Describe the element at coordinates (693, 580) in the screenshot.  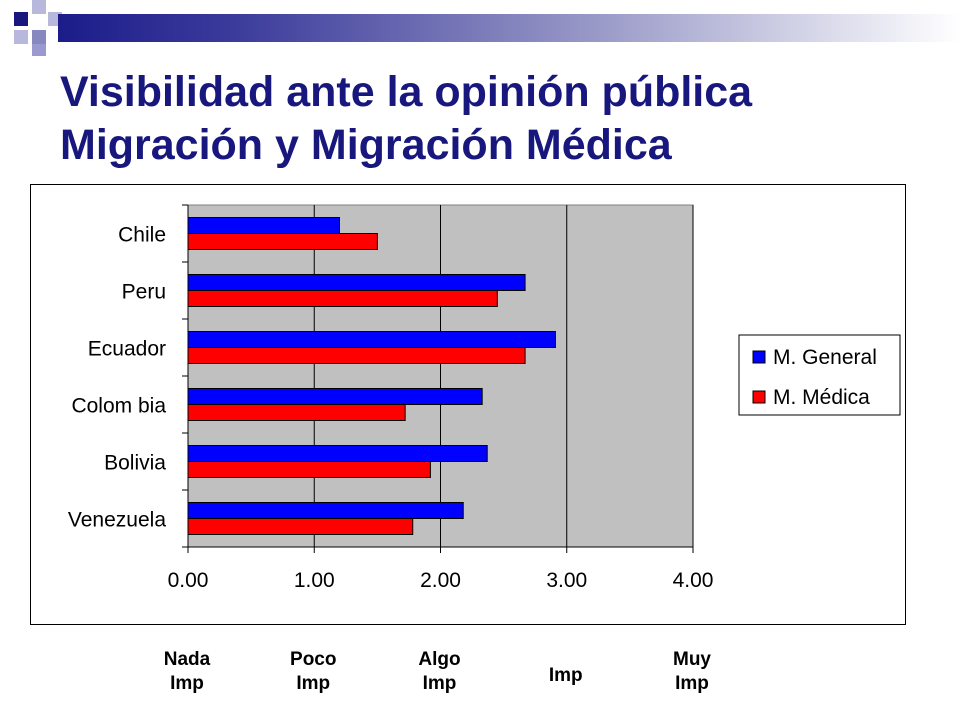
I see `x-tick-label: 4.00` at that location.